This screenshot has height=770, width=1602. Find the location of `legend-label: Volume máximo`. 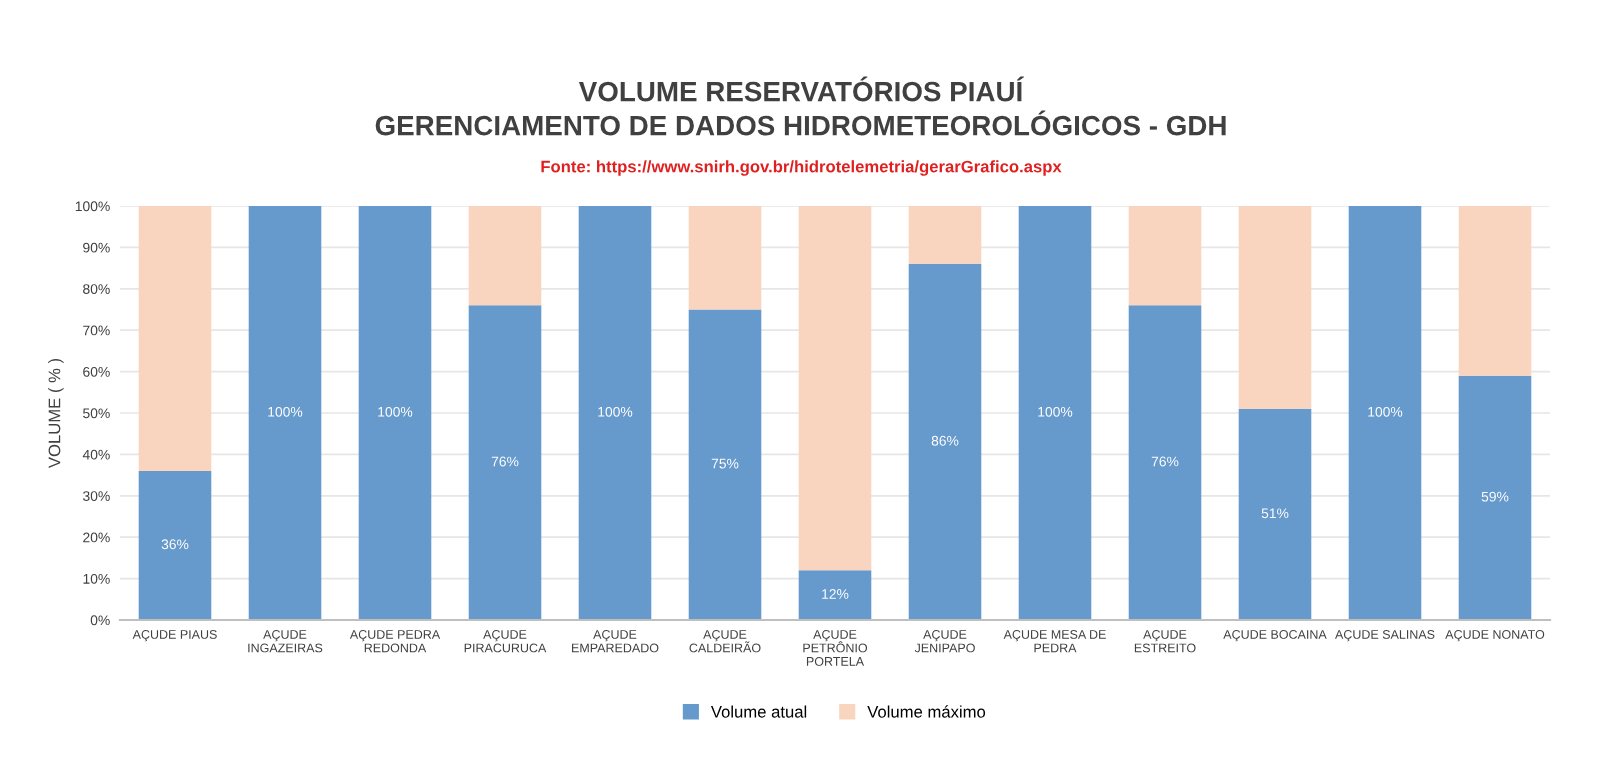

legend-label: Volume máximo is located at coordinates (926, 711).